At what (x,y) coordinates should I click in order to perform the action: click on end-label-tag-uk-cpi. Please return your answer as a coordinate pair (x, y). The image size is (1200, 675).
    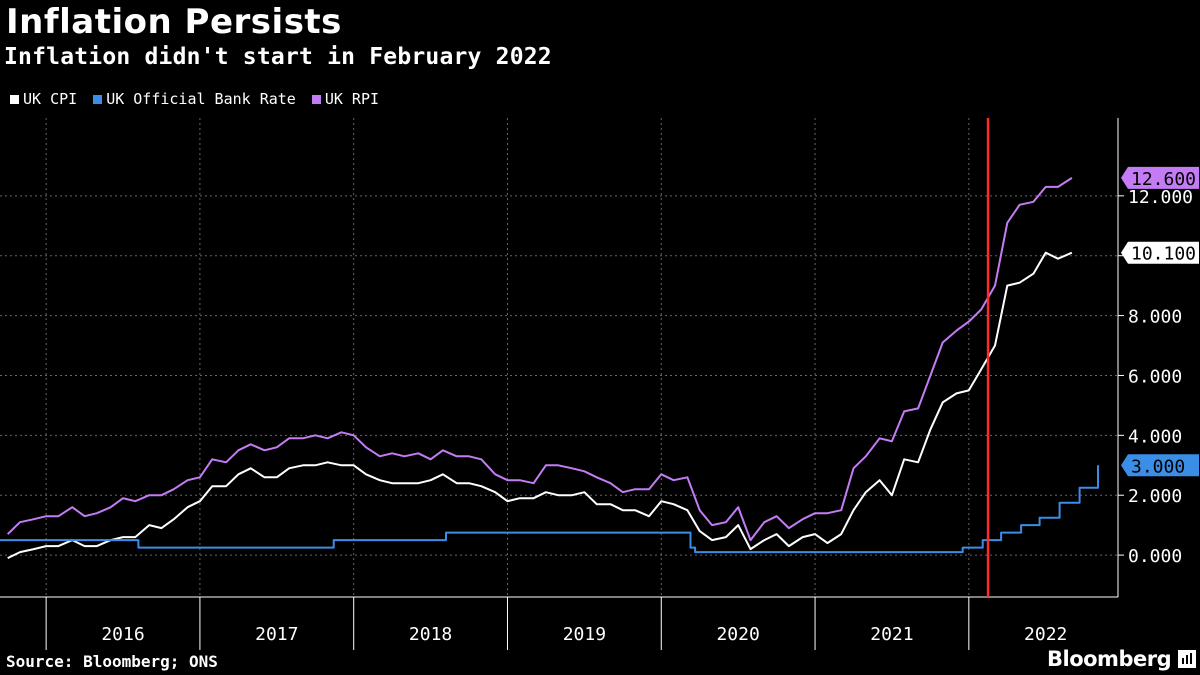
    Looking at the image, I should click on (1160, 252).